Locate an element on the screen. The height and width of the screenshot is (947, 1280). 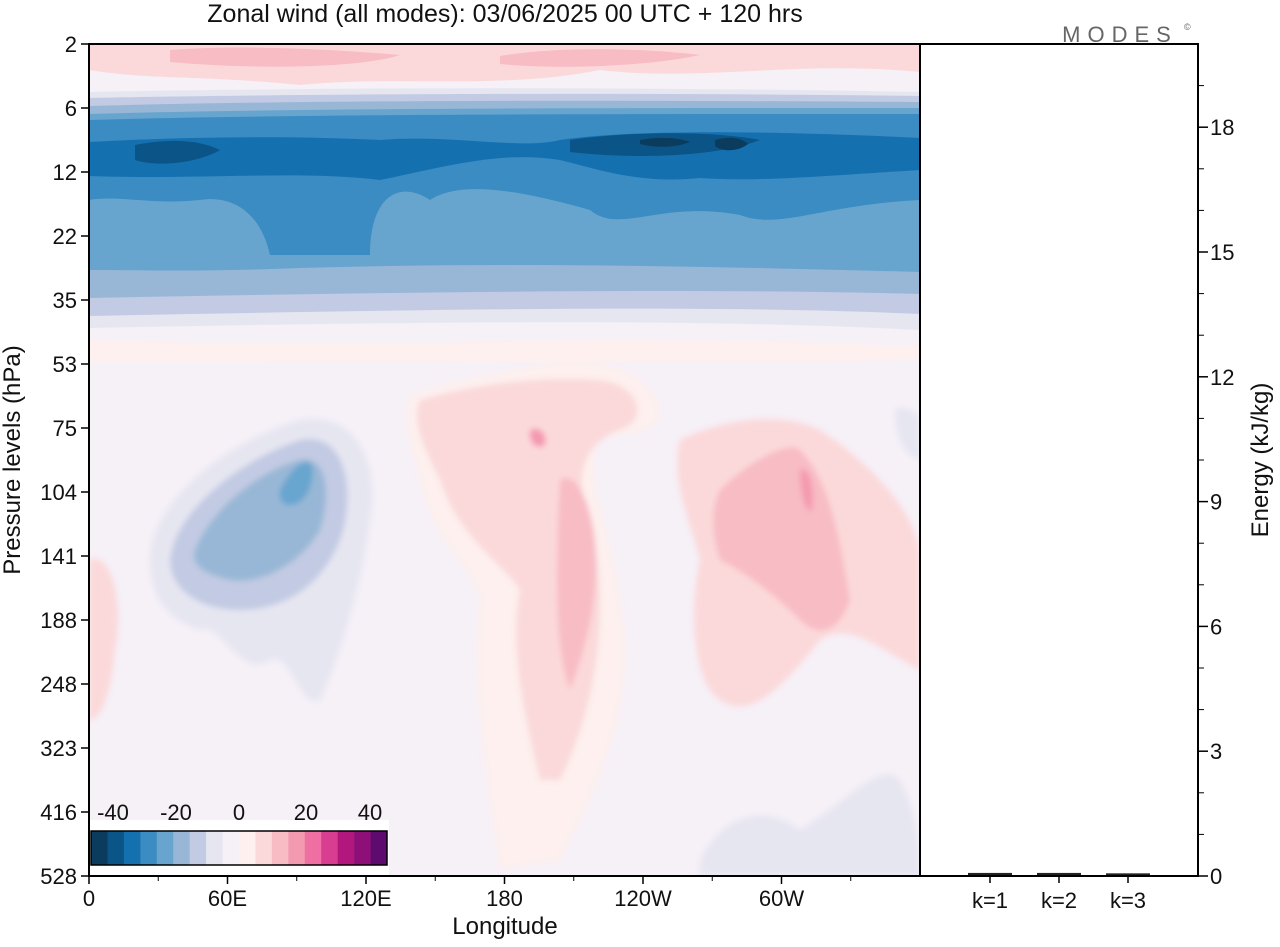
energy-axis-label: Energy (kJ/kg) is located at coordinates (1260, 460).